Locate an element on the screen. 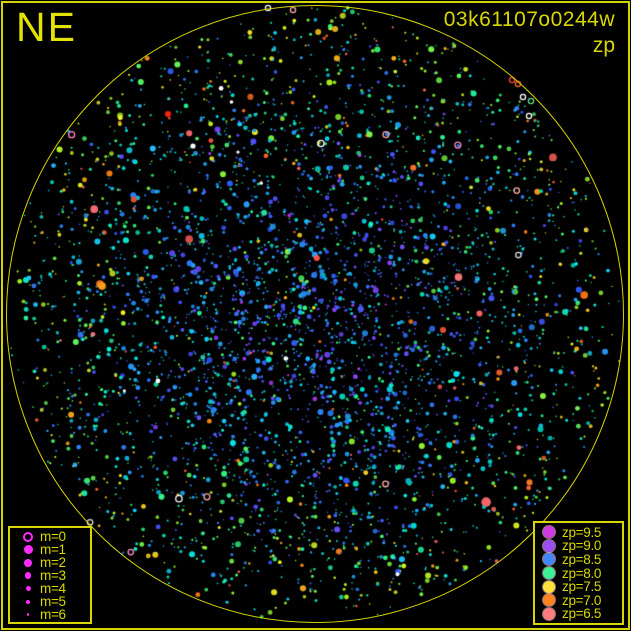  magnitude-size-legend: m=0 m=1 m=2 m=3 m=4 m=5 m=6 is located at coordinates (50, 575).